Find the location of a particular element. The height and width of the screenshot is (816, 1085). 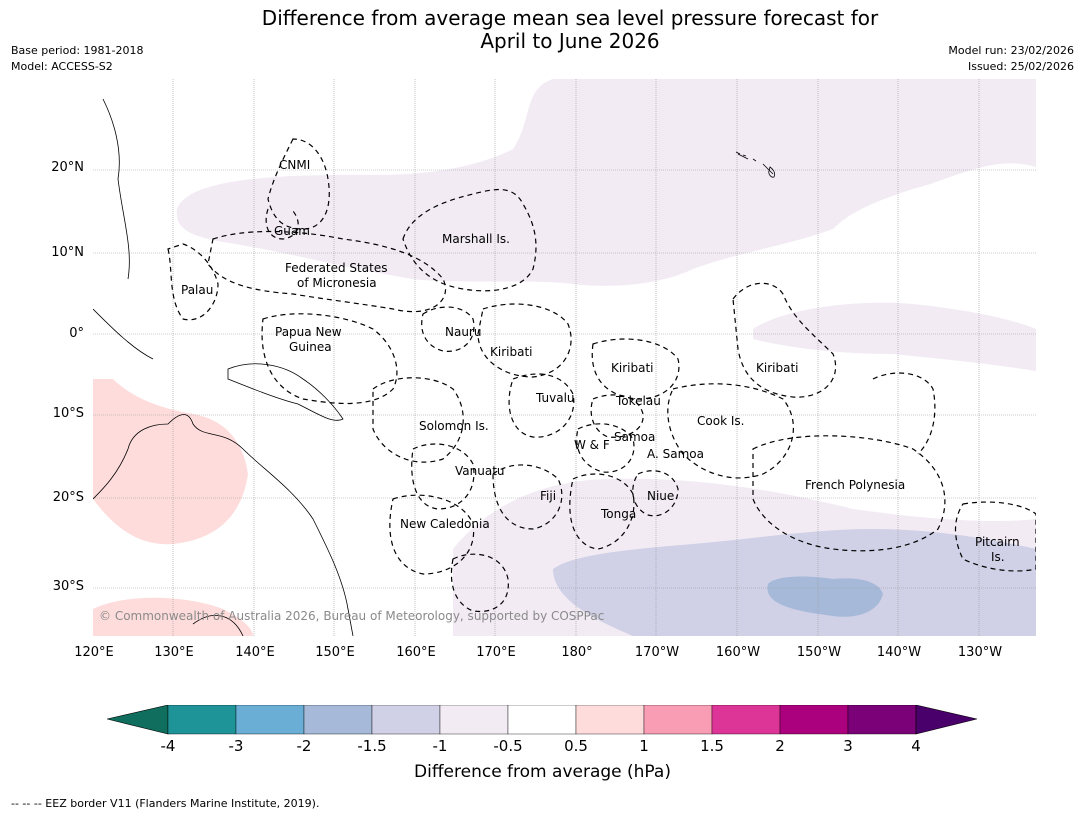

eez-palau is located at coordinates (193, 282).